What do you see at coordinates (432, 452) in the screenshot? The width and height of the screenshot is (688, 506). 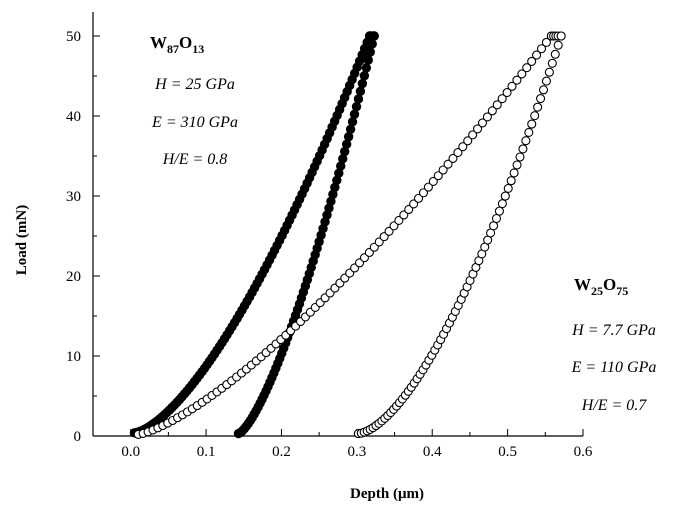 I see `x-tick-label: 0.4` at bounding box center [432, 452].